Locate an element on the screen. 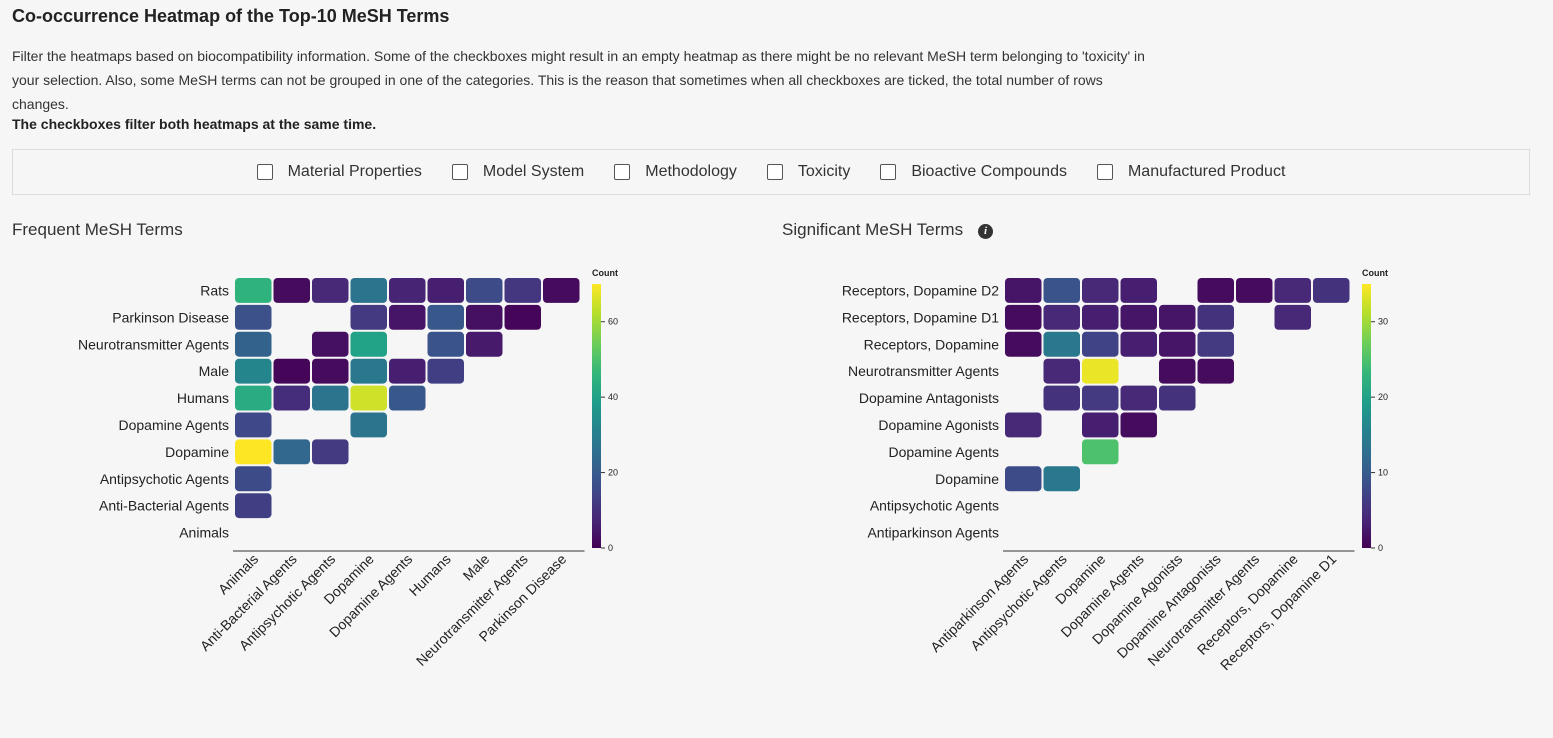 The height and width of the screenshot is (738, 1553). heatmap-cell: Dopamine Agonists / Dopamine Agents: 1 is located at coordinates (1139, 425).